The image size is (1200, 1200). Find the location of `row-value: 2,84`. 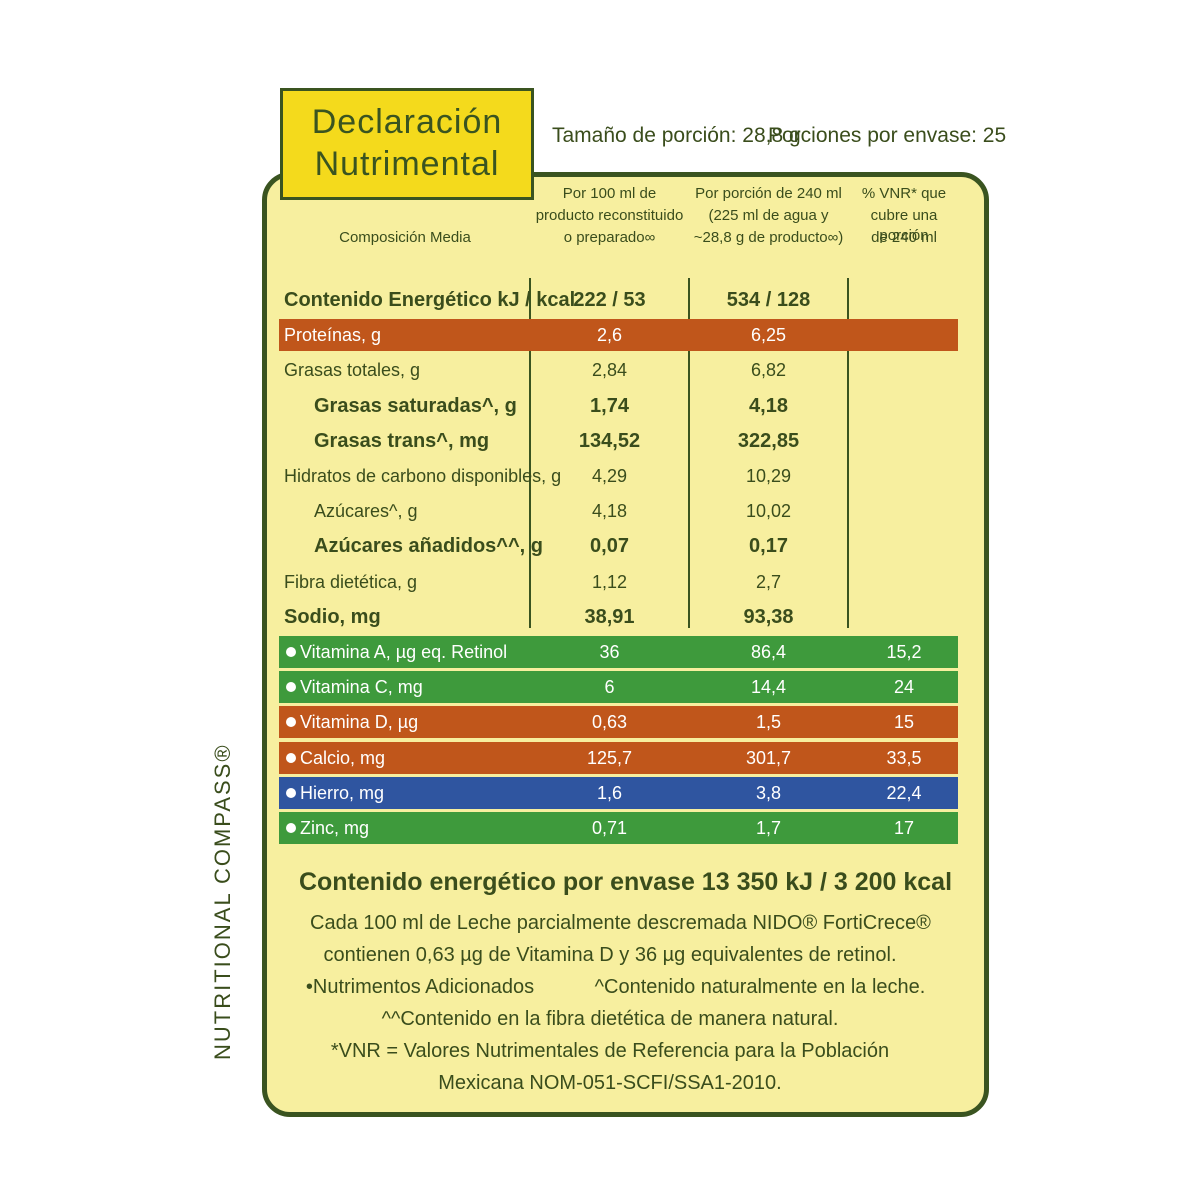

row-value: 2,84 is located at coordinates (609, 370).